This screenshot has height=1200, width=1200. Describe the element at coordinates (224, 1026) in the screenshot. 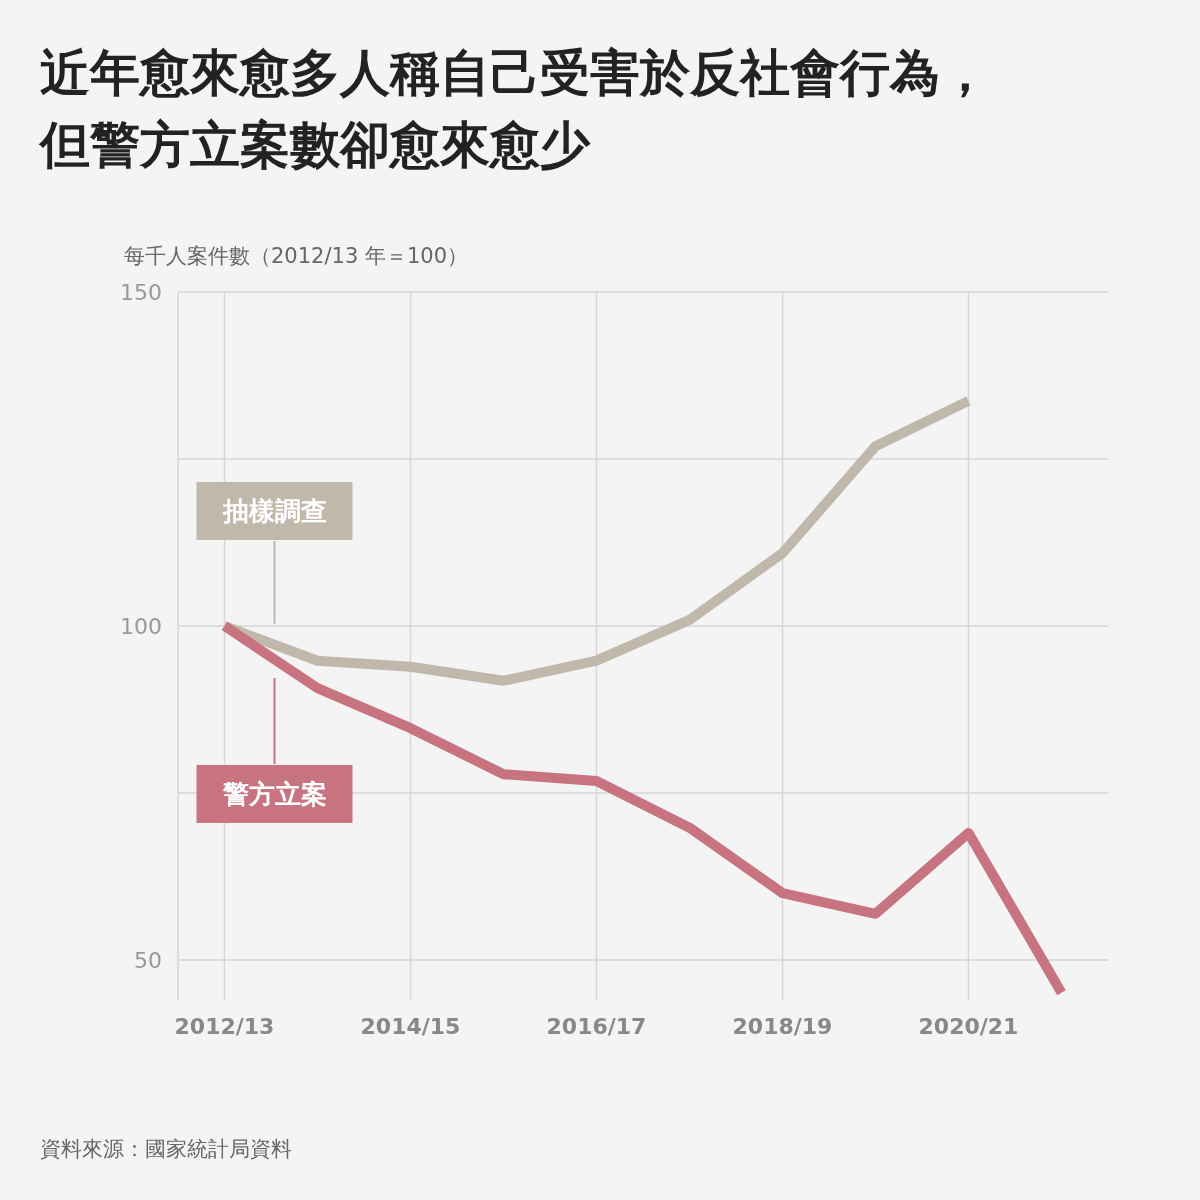

I see `x-tick-label: 2012/13` at that location.